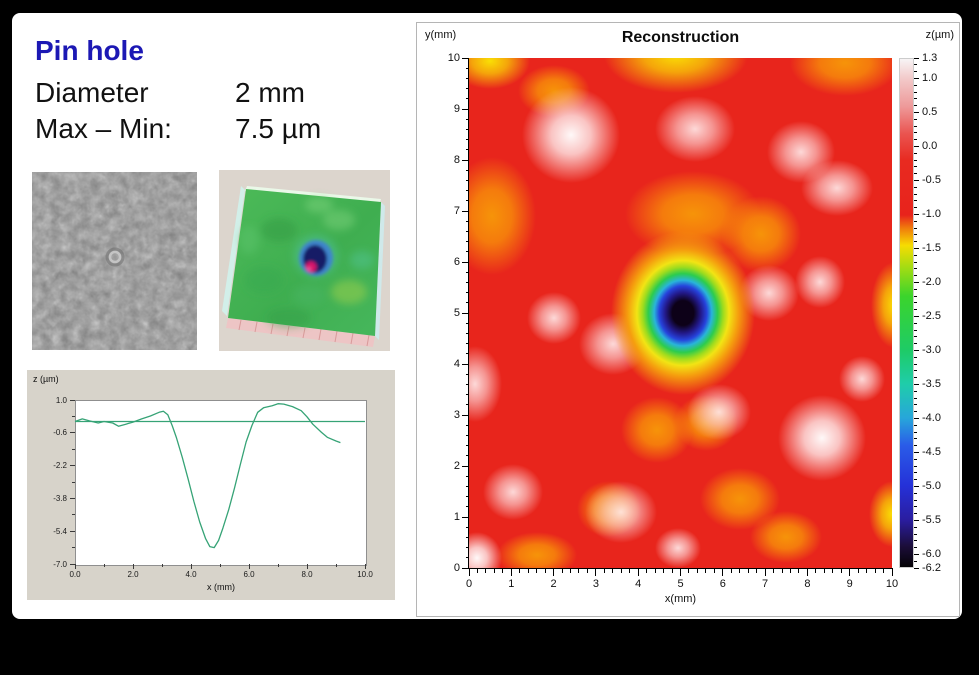 The width and height of the screenshot is (979, 675). I want to click on profile-x-axis-label: x (mm), so click(221, 587).